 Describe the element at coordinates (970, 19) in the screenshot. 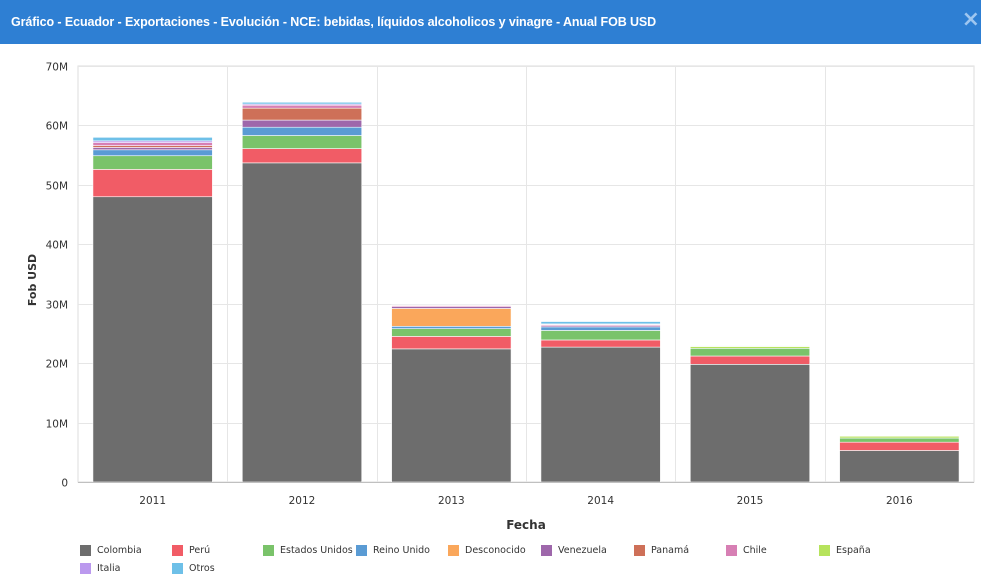

I see `close-icon: ×` at that location.